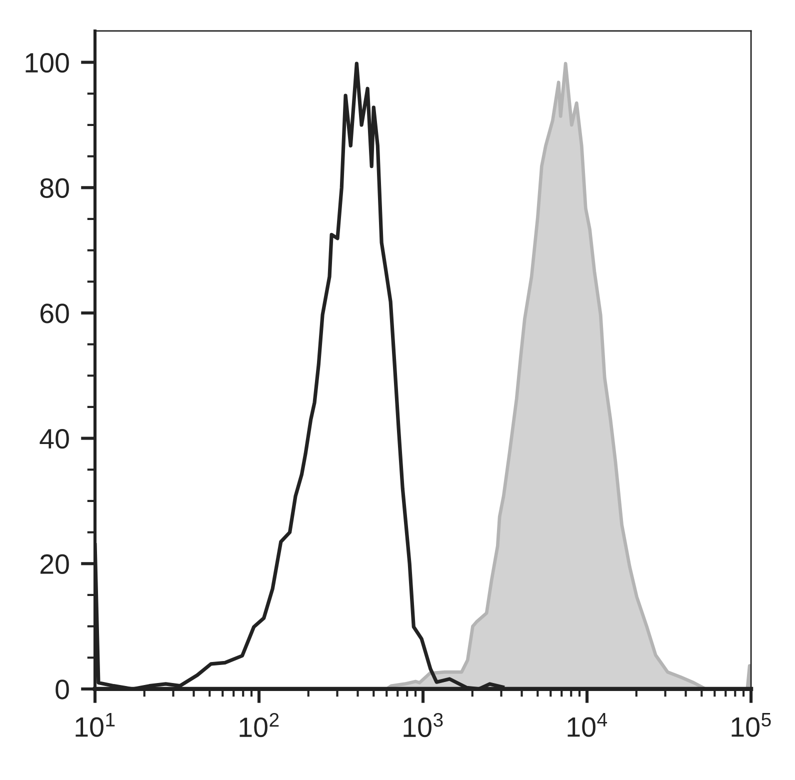 Image resolution: width=795 pixels, height=780 pixels. I want to click on y-tick-label: 60, so click(54, 314).